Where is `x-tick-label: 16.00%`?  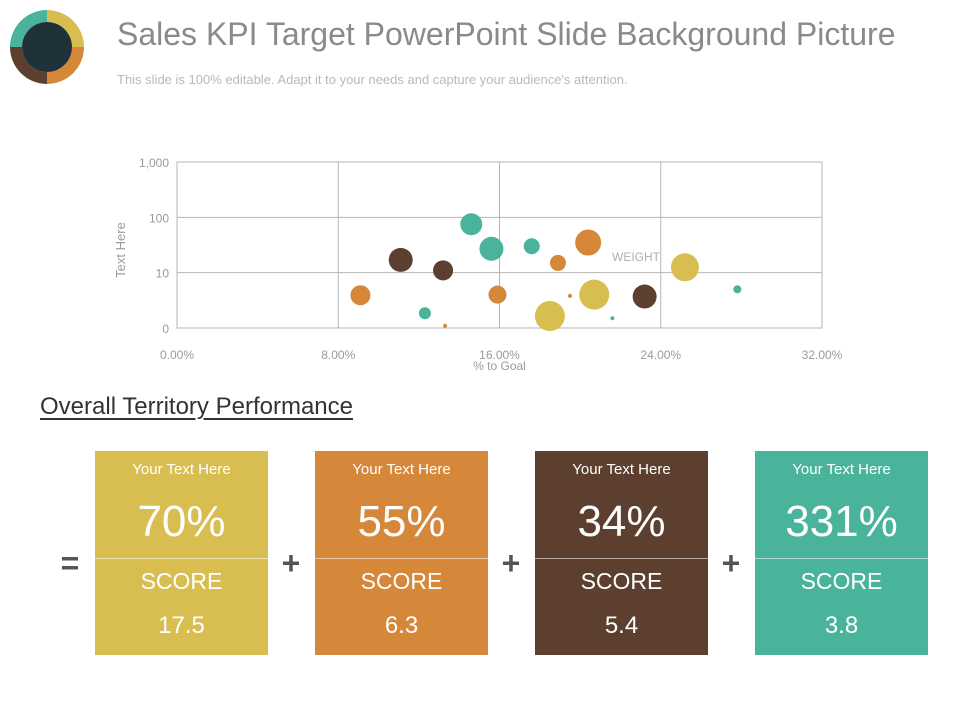 x-tick-label: 16.00% is located at coordinates (499, 355).